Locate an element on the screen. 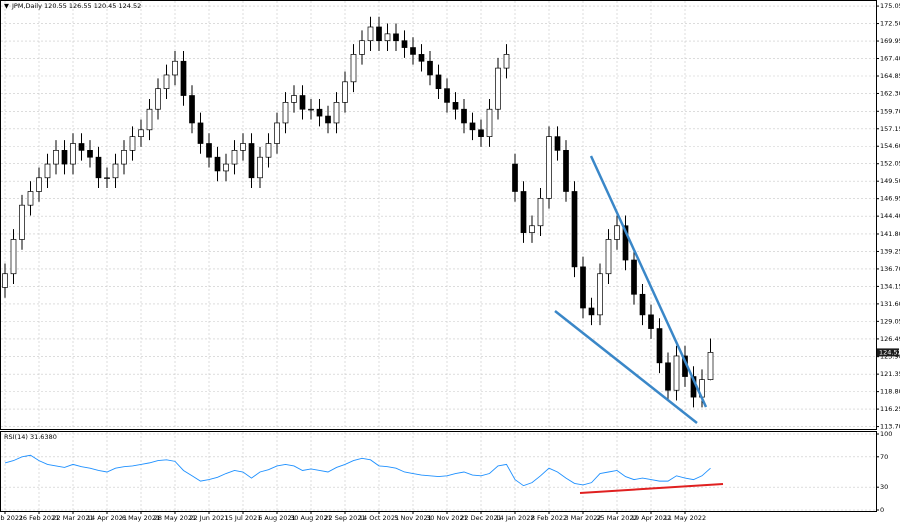 The height and width of the screenshot is (523, 900). last-price-box is located at coordinates (888, 352).